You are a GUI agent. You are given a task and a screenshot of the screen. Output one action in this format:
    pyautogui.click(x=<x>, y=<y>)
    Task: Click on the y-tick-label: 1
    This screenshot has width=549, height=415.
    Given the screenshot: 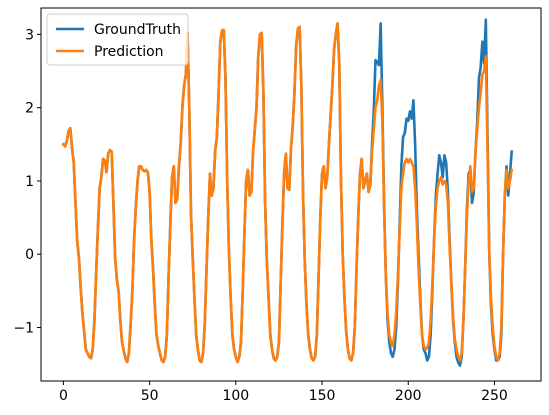 What is the action you would take?
    pyautogui.click(x=29, y=182)
    